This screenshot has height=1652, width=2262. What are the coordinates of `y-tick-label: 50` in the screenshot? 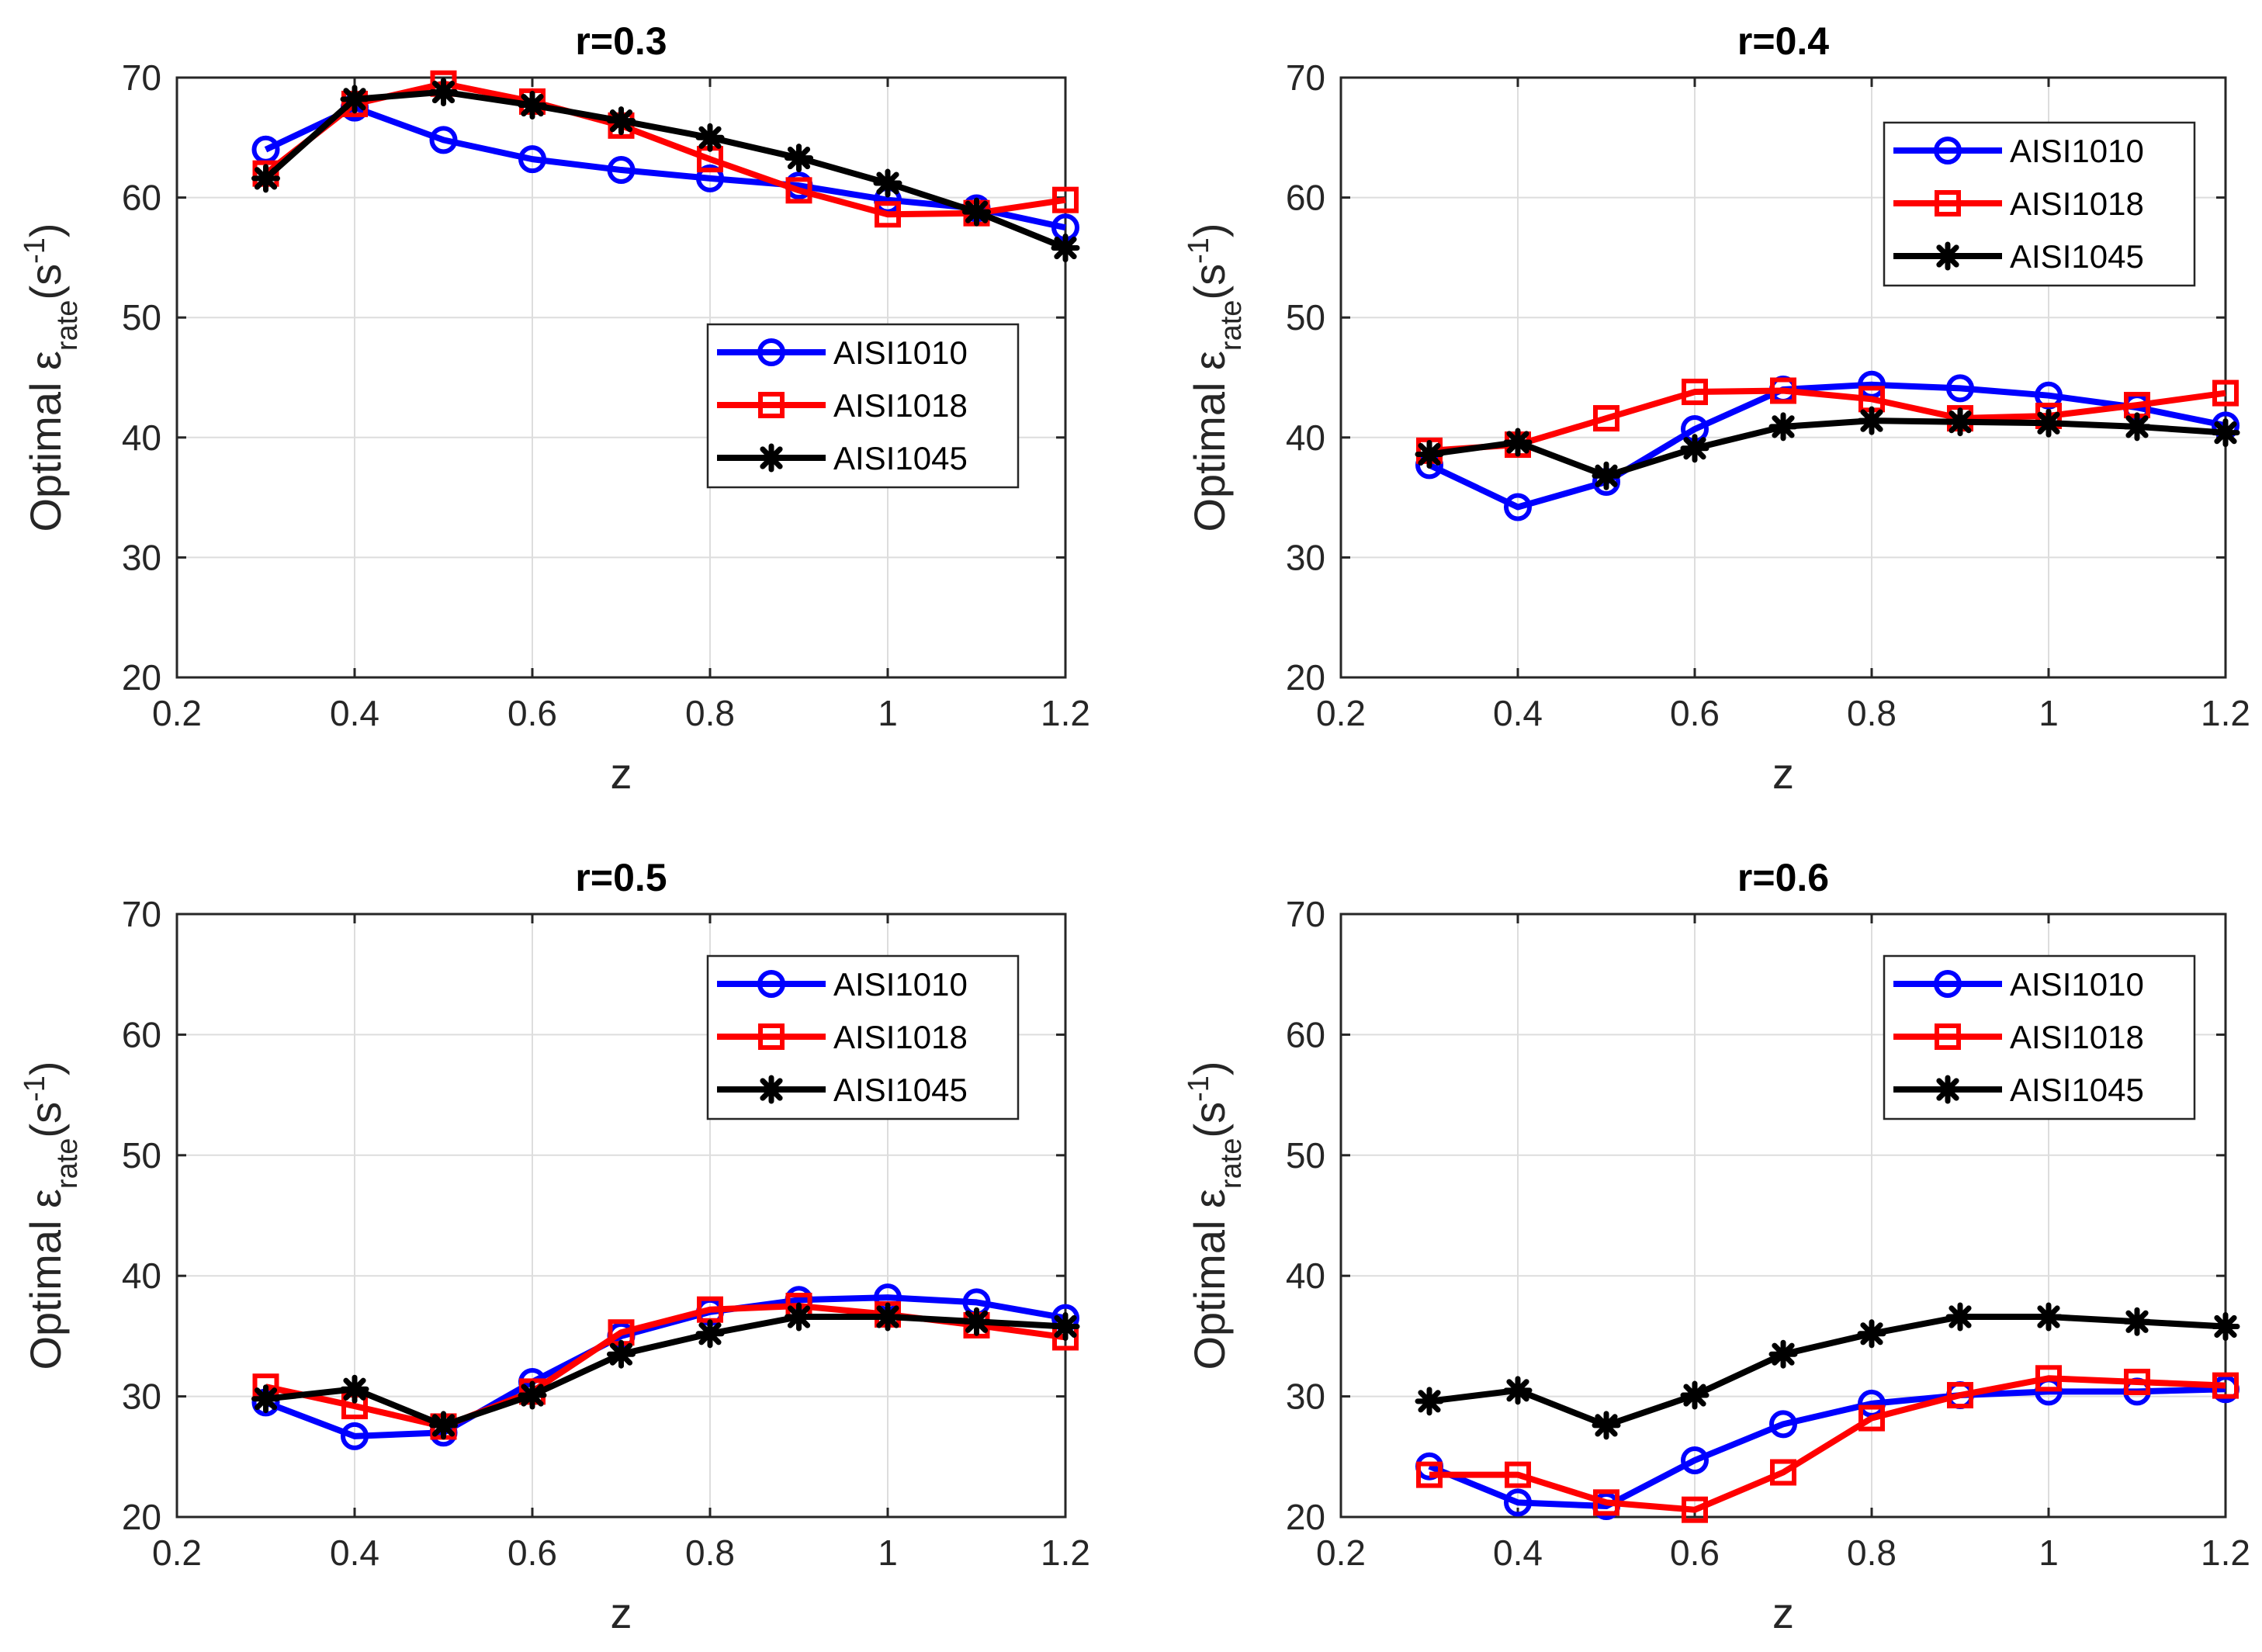 It's located at (141, 317).